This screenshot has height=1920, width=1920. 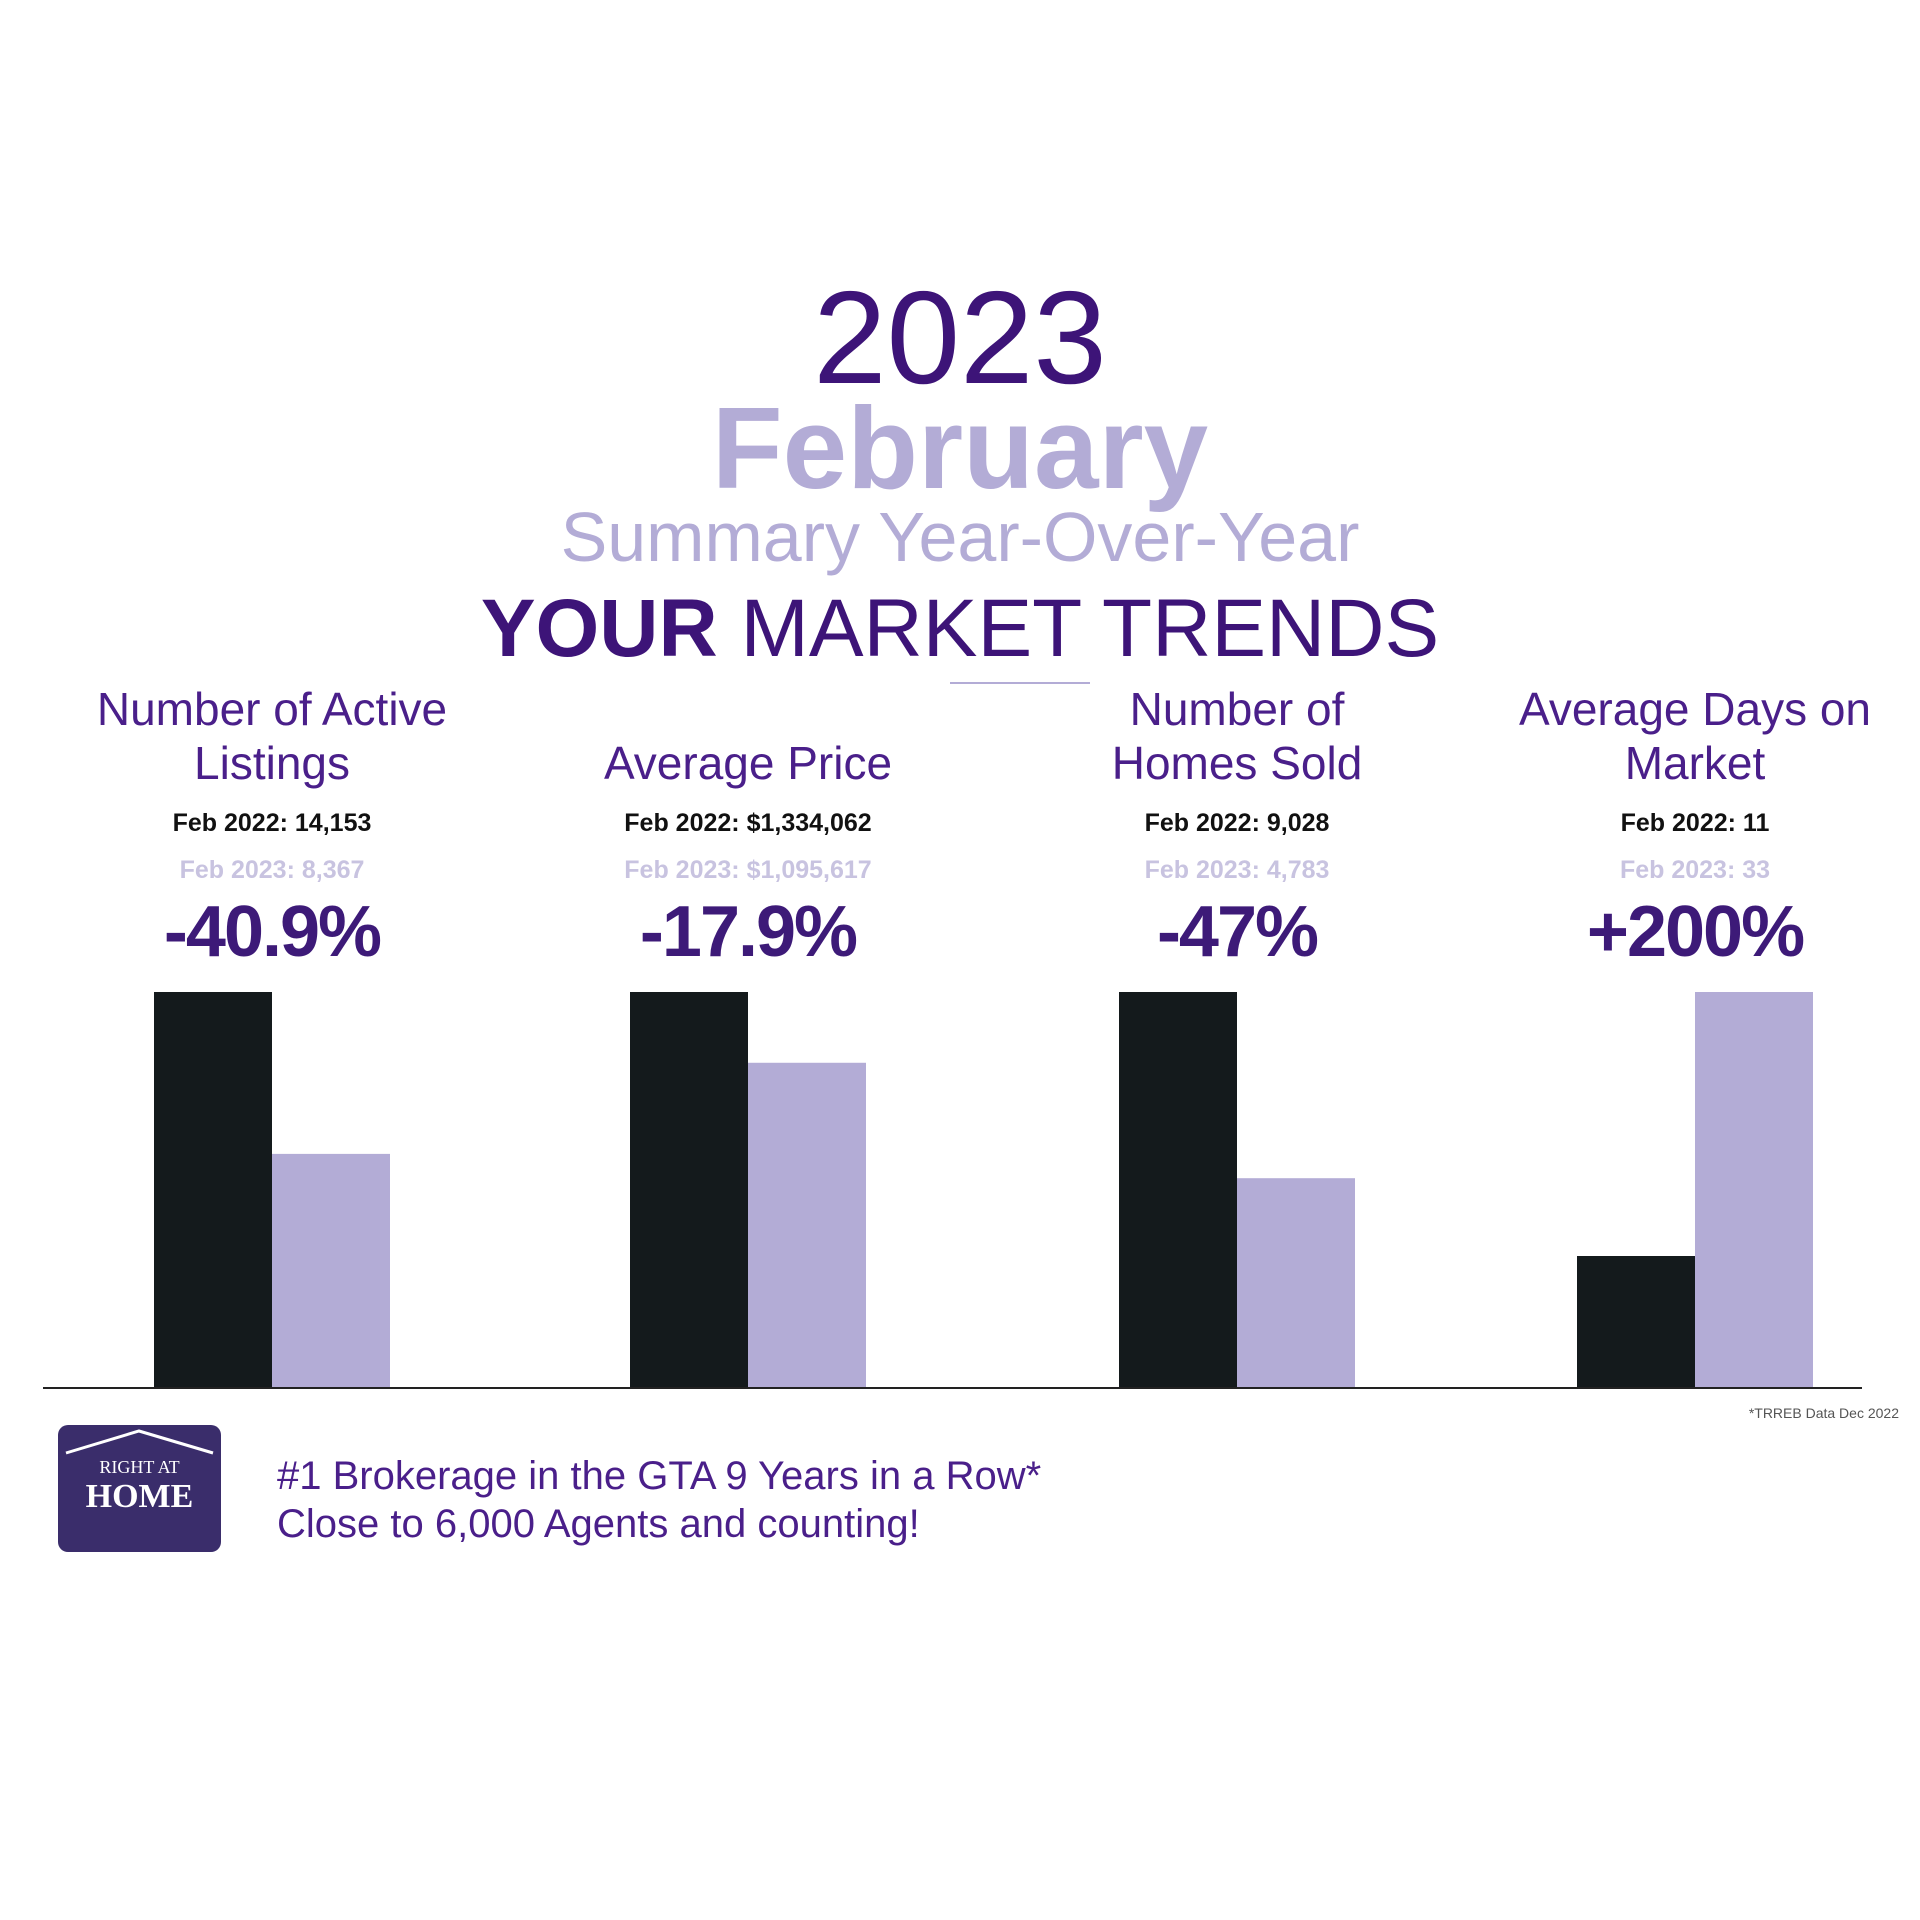 I want to click on logo-top: RIGHT AT, so click(x=139, y=1467).